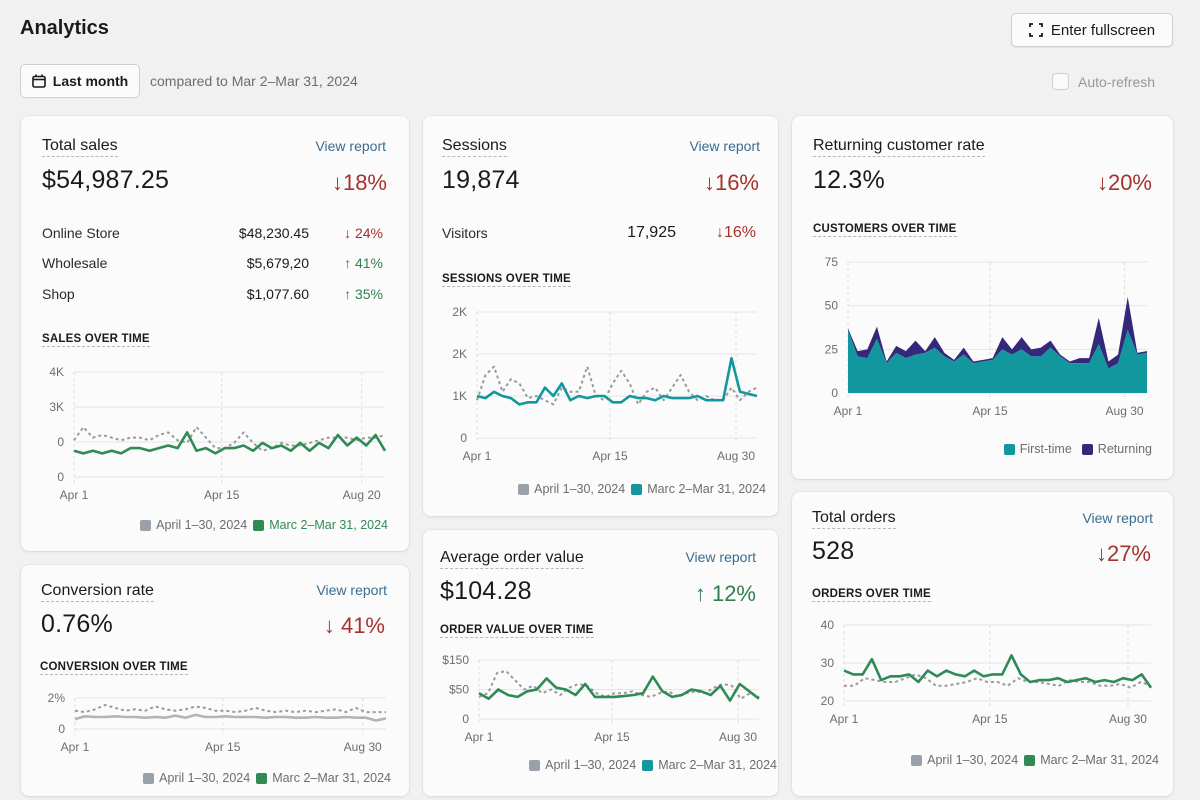 This screenshot has width=1200, height=800. What do you see at coordinates (1124, 449) in the screenshot?
I see `legend-label: Returning` at bounding box center [1124, 449].